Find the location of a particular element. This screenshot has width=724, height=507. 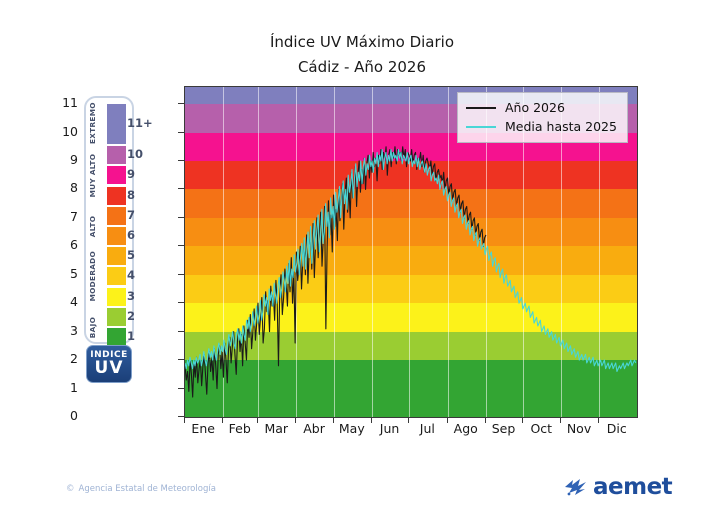

x-tick-label-ene: Ene is located at coordinates (203, 428).